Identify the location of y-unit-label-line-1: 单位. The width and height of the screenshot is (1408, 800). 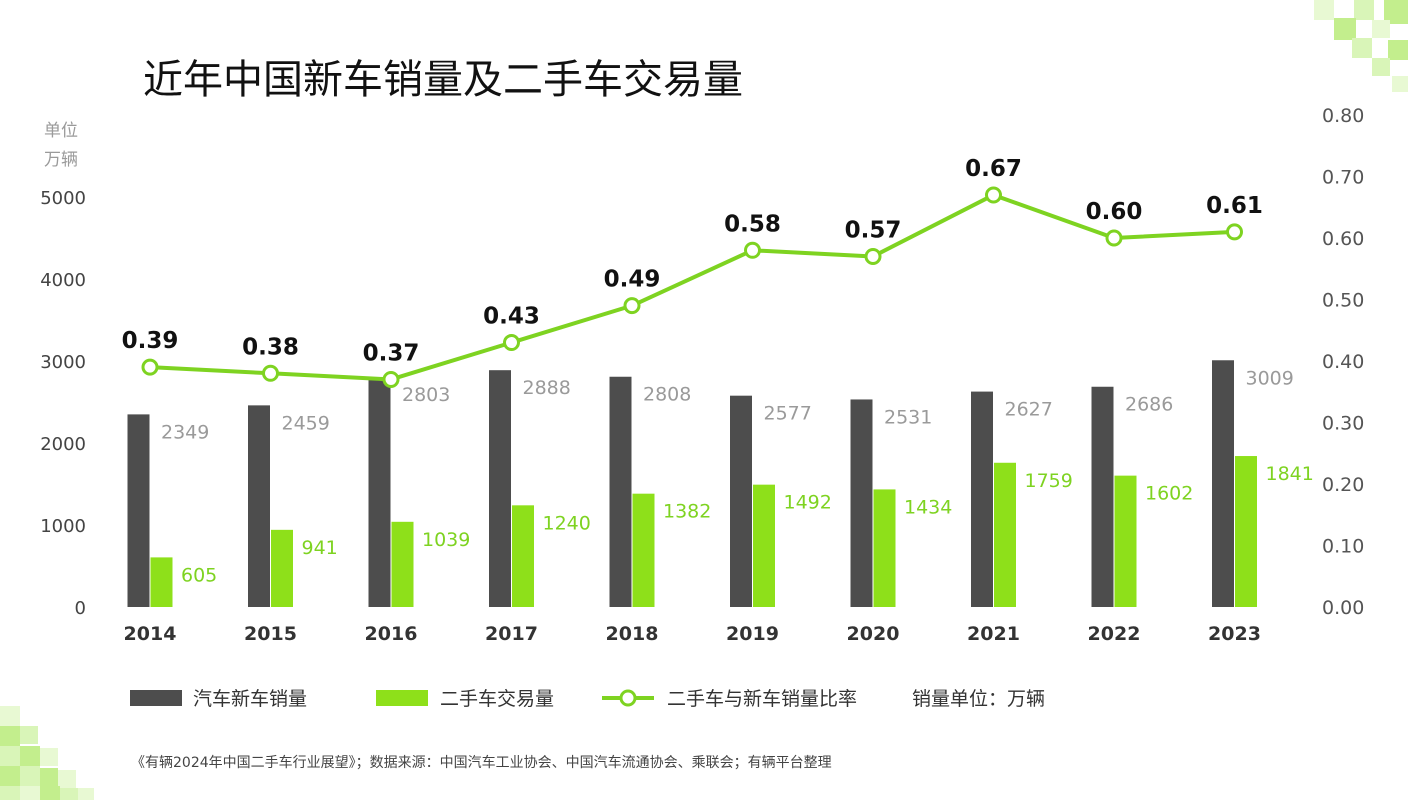
(61, 131).